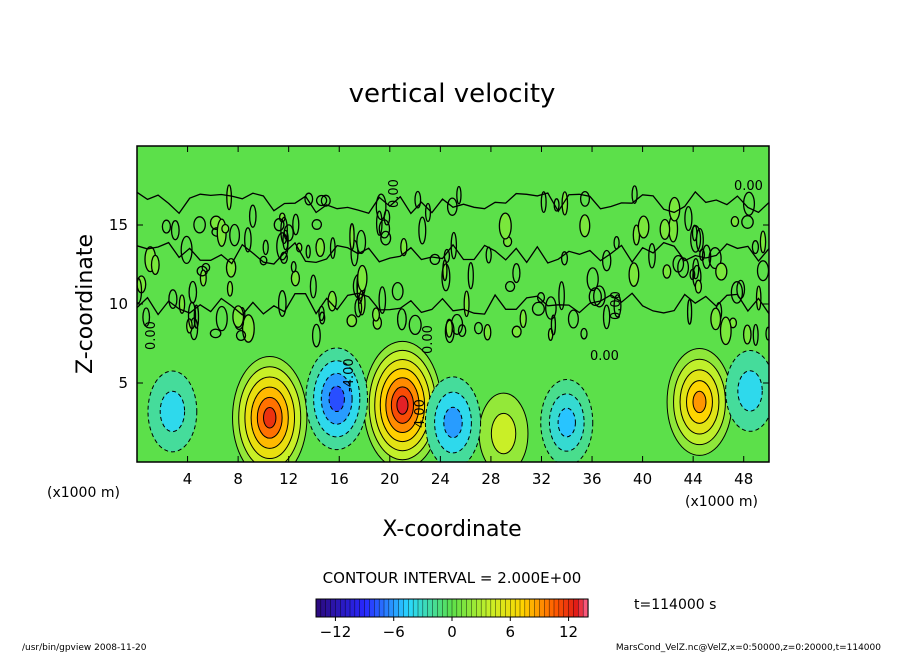  What do you see at coordinates (389, 479) in the screenshot?
I see `x-tick-label: 20` at bounding box center [389, 479].